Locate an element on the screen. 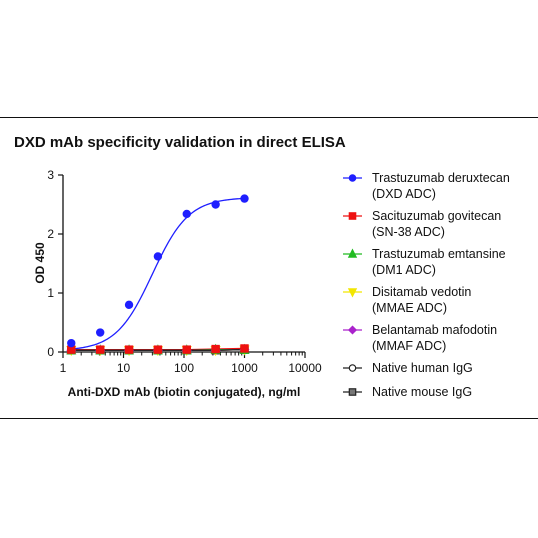 The image size is (538, 538). legend-label-3: (DM1 ADC) is located at coordinates (404, 270).